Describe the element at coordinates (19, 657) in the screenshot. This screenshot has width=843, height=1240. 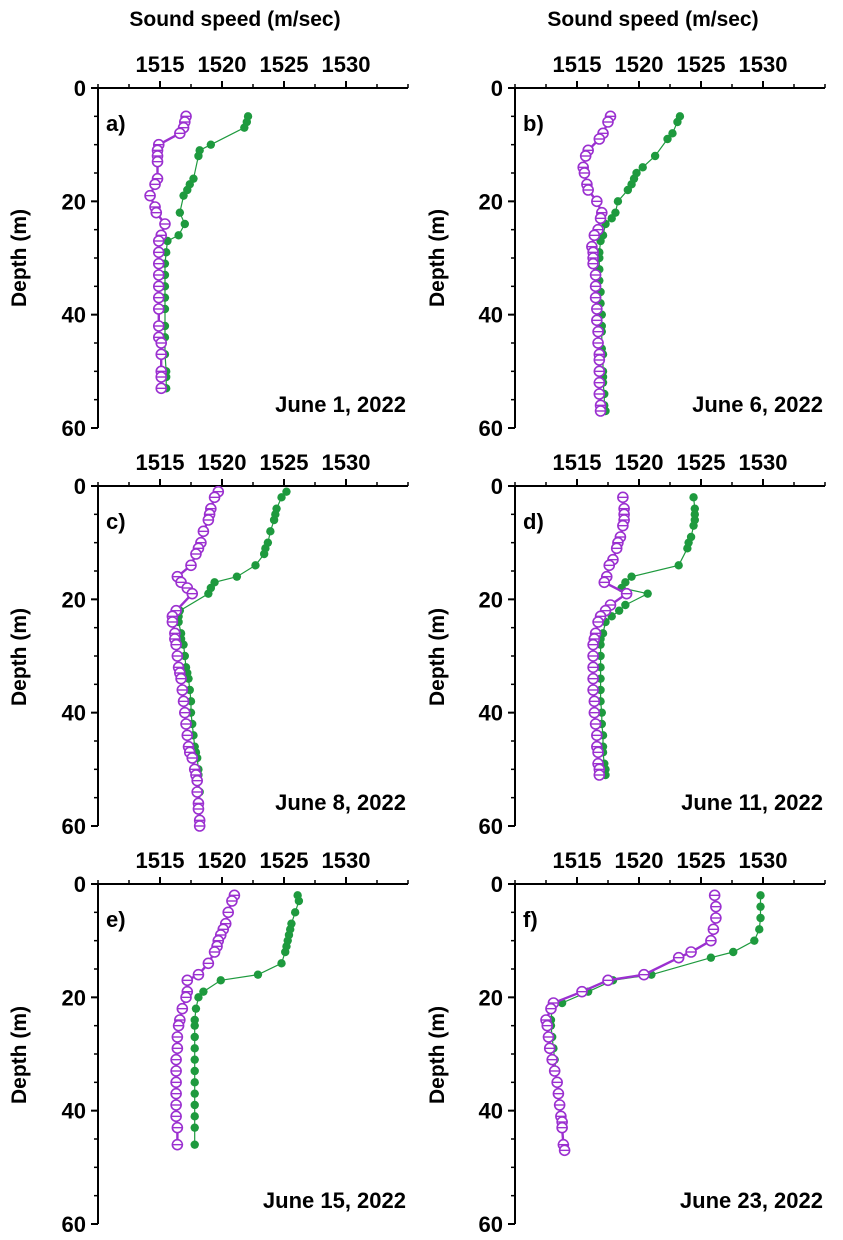
I see `y-axis-title-c: Depth (m)` at that location.